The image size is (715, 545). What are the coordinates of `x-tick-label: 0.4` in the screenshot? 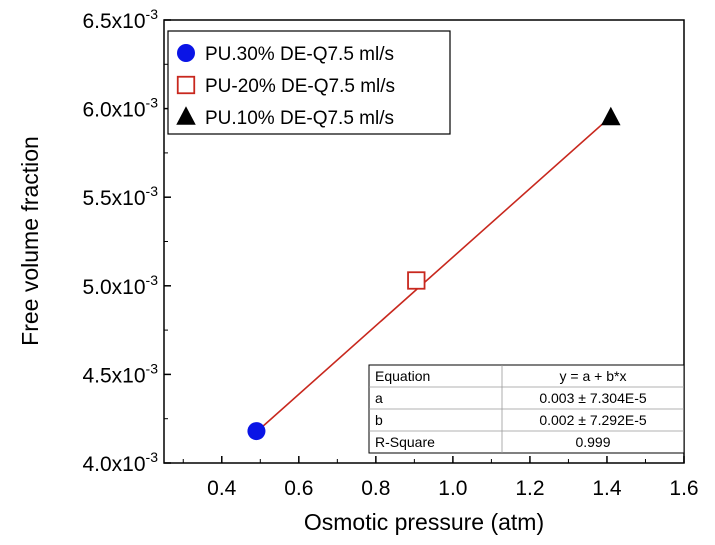 It's located at (222, 488).